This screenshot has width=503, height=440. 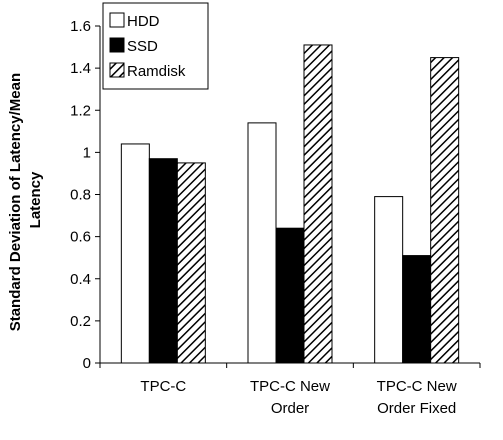 I want to click on y-tick-label: 0.8, so click(x=80, y=195).